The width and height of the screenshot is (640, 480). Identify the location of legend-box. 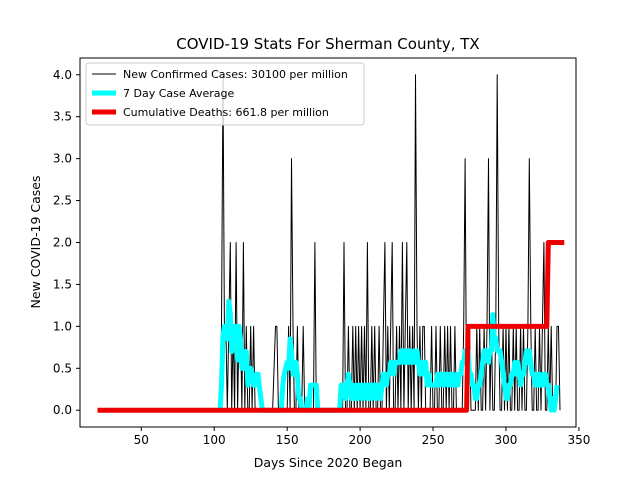
(225, 94).